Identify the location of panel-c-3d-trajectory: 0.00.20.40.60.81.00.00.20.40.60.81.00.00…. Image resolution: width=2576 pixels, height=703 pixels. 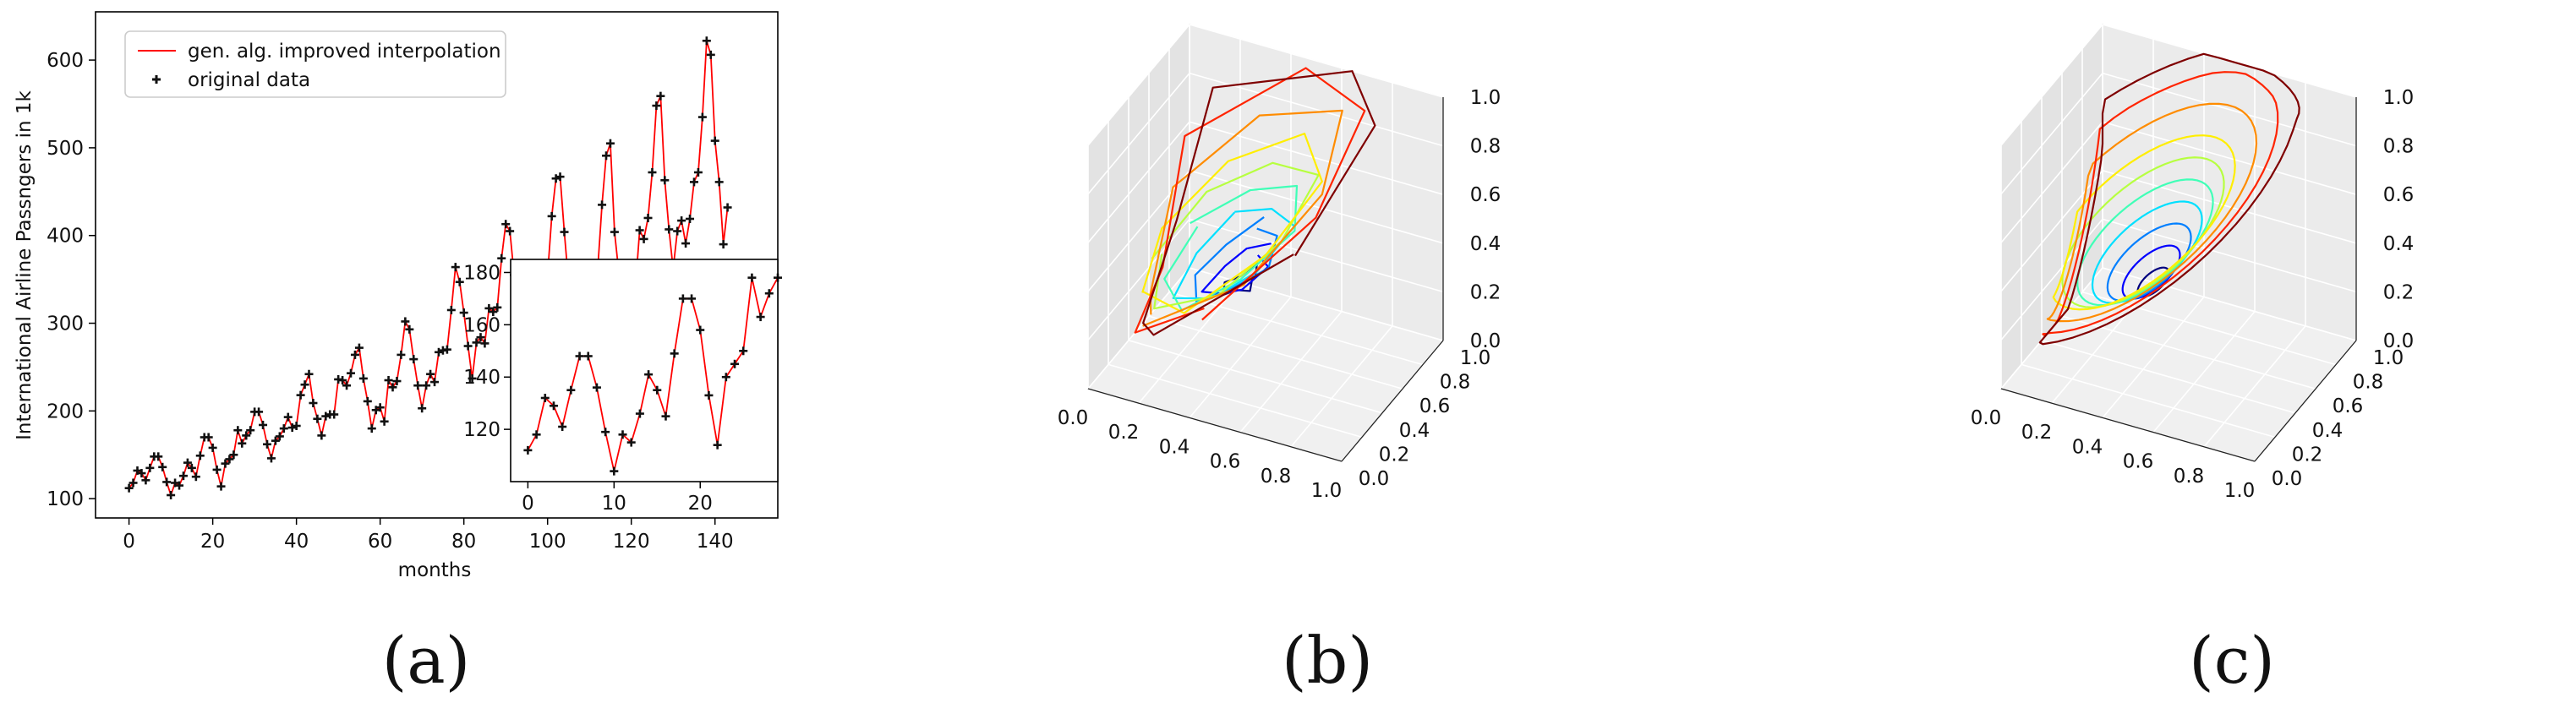
(2192, 262).